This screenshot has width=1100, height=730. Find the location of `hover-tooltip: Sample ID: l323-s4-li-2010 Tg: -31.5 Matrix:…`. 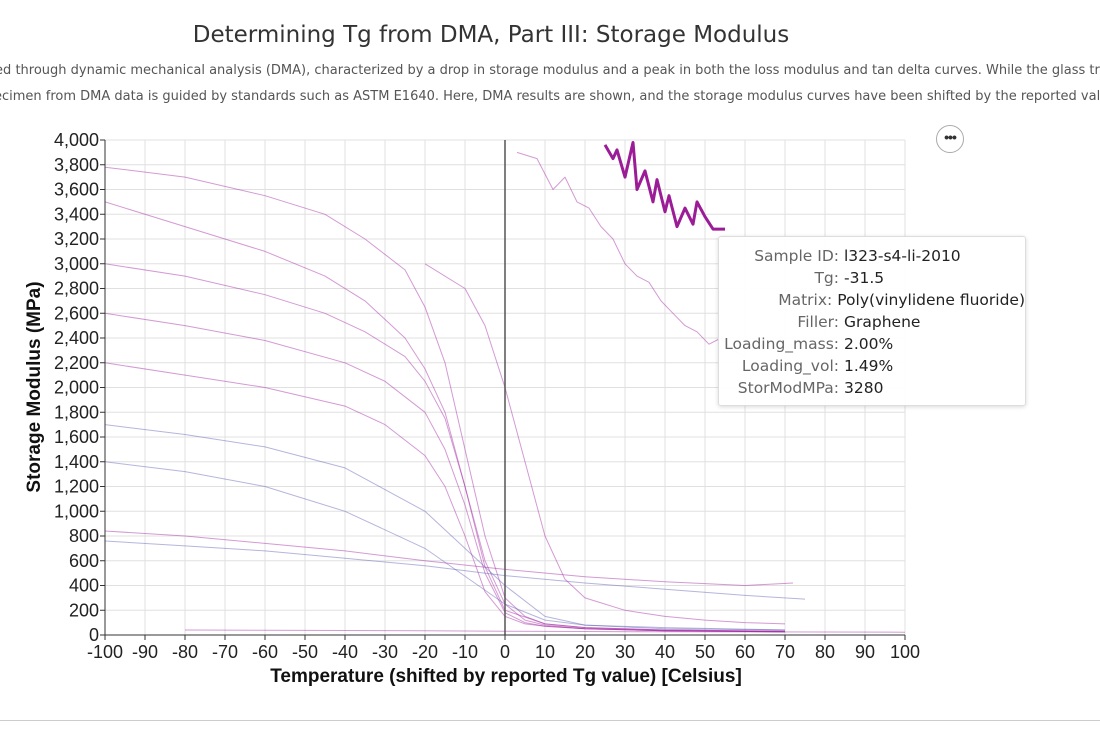

hover-tooltip: Sample ID: l323-s4-li-2010 Tg: -31.5 Matrix:… is located at coordinates (872, 321).